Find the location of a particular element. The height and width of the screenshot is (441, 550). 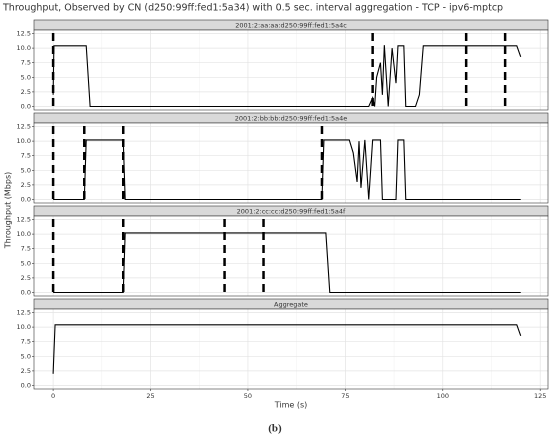

x-axis-label: Time (s) is located at coordinates (291, 405).